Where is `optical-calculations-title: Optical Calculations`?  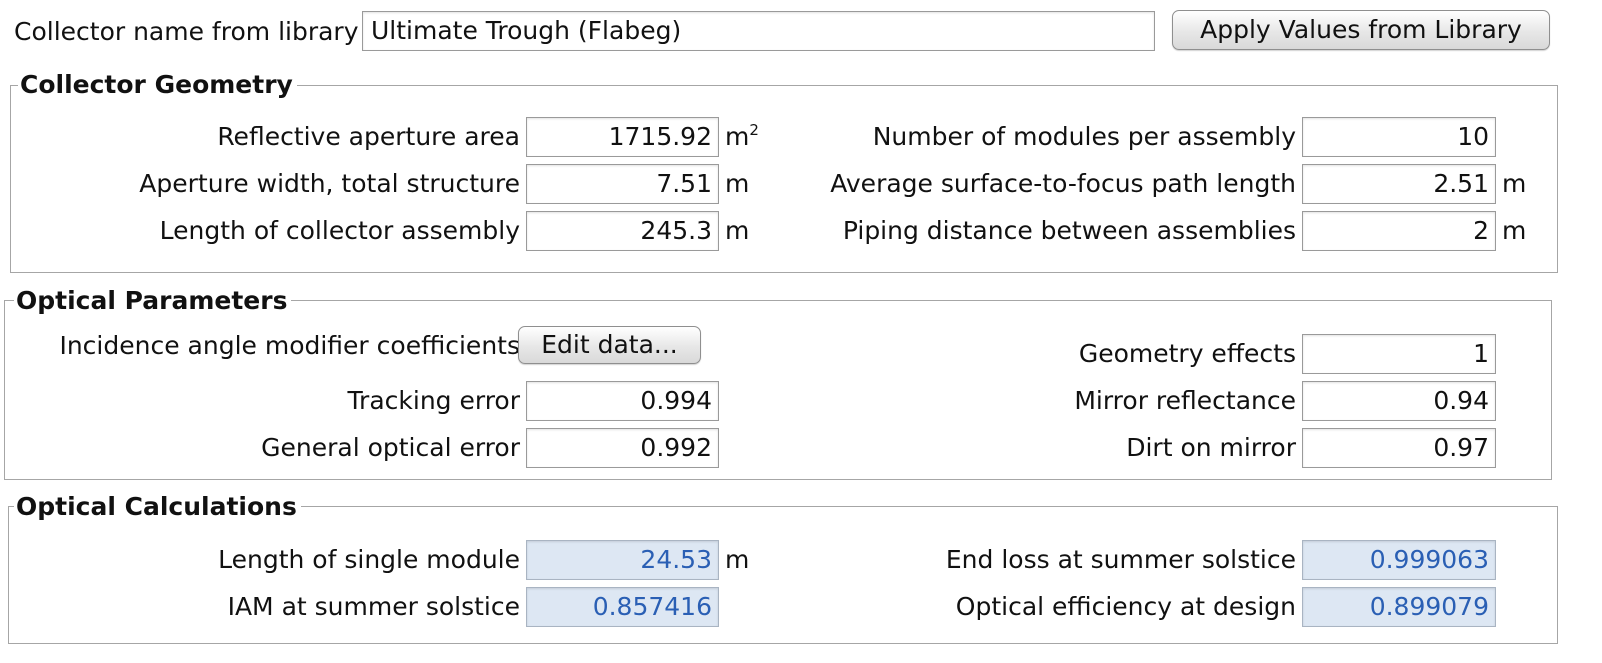 optical-calculations-title: Optical Calculations is located at coordinates (157, 507).